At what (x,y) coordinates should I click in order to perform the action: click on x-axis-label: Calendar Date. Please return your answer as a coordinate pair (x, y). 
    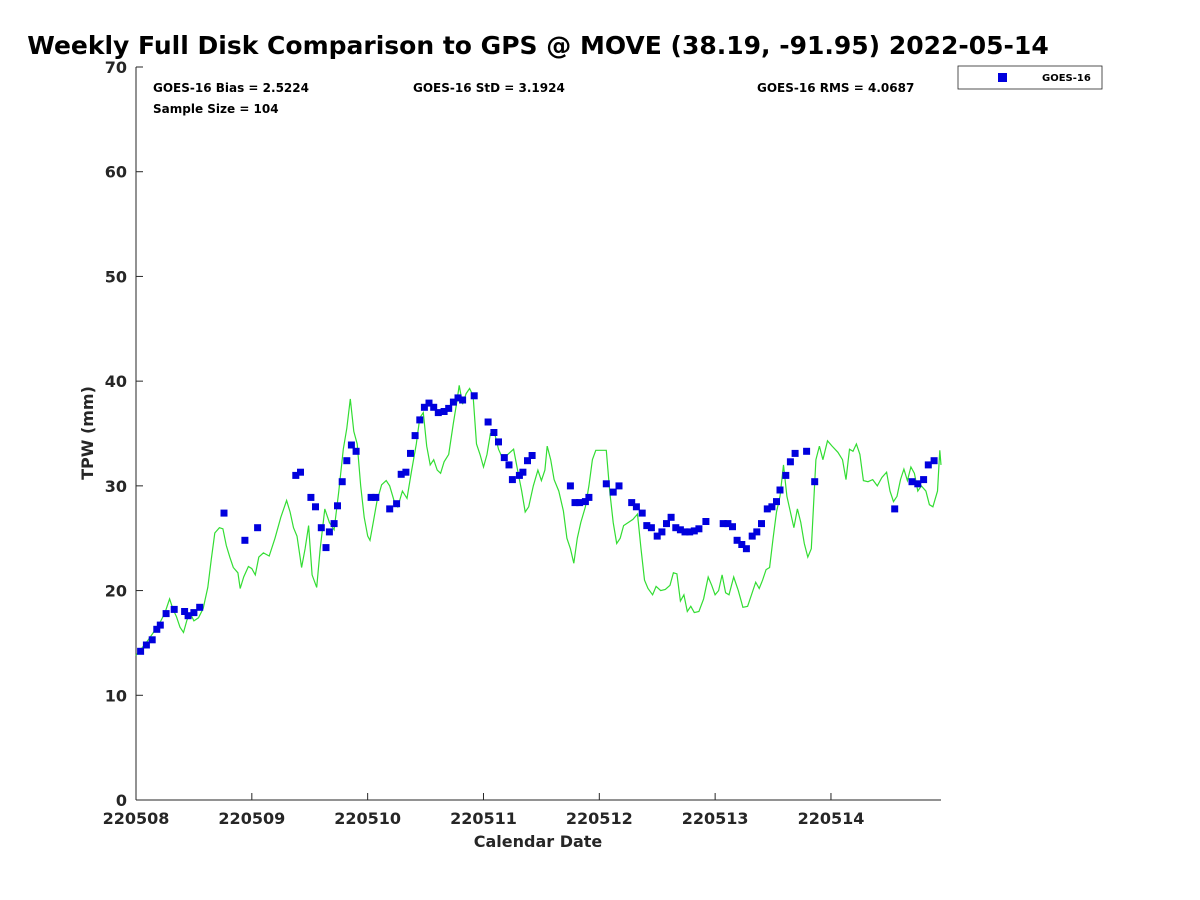
    Looking at the image, I should click on (538, 841).